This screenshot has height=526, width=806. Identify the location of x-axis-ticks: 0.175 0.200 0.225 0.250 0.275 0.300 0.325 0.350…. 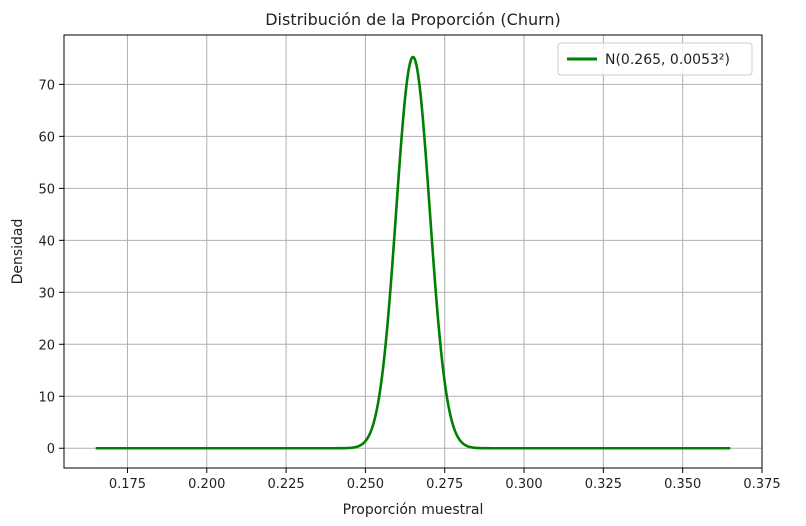
(445, 480).